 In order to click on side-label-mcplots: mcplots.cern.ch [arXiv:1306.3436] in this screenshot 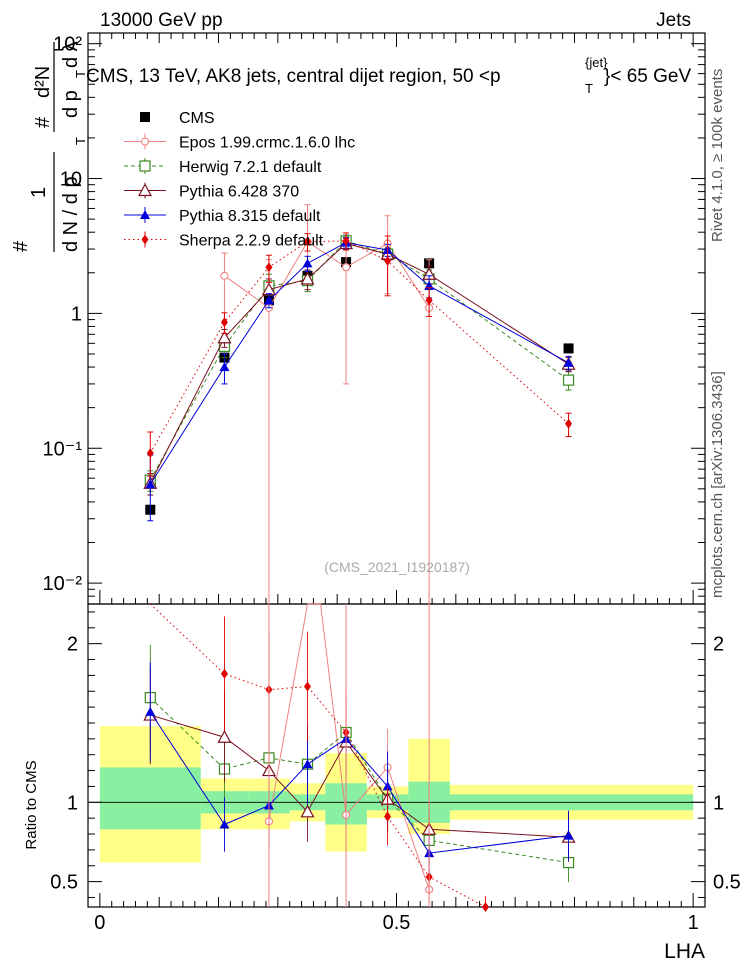, I will do `click(717, 484)`.